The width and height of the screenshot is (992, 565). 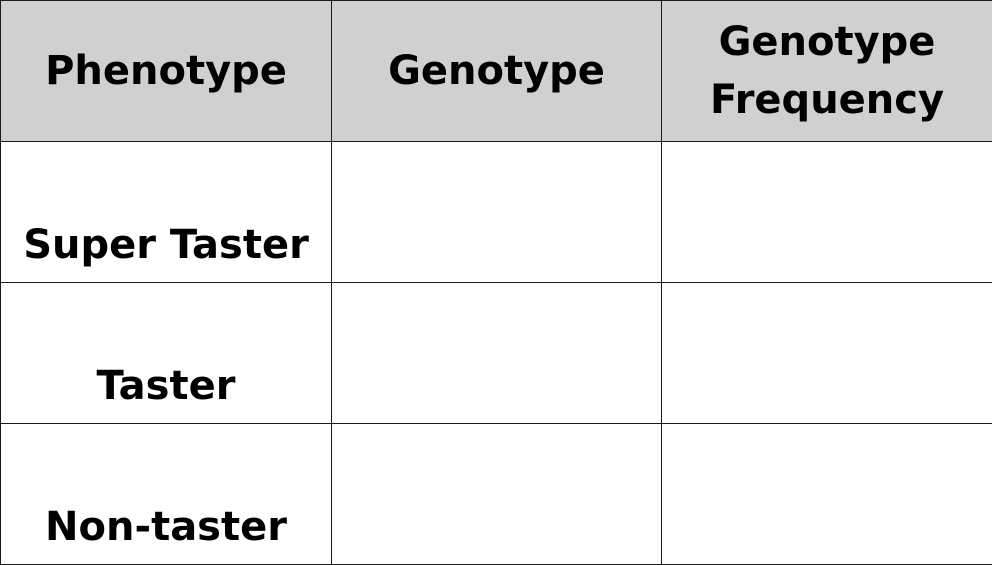 I want to click on header-genotype-frequency: Genotype Frequency, so click(x=827, y=71).